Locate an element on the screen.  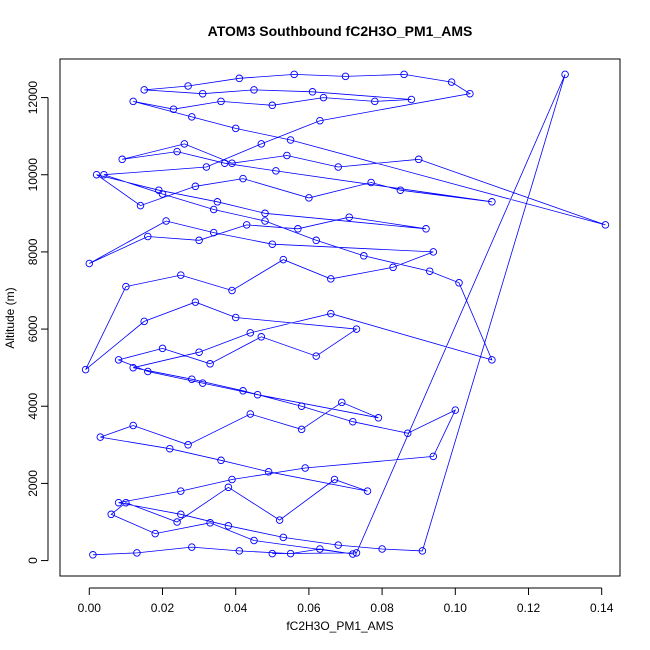
x-tick-label: 0.08 is located at coordinates (382, 608).